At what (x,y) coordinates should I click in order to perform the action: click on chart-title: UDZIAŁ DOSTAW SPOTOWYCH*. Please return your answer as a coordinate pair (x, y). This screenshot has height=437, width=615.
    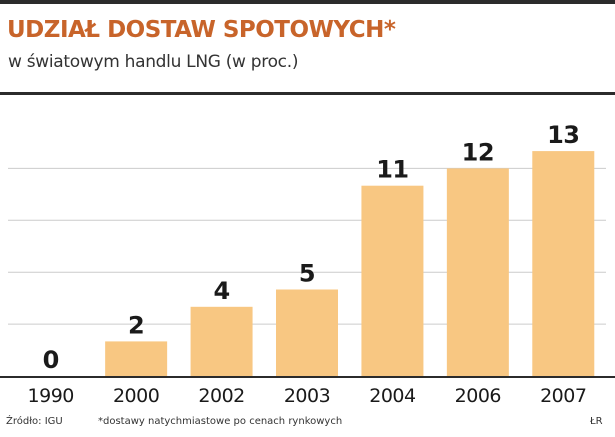
    Looking at the image, I should click on (201, 30).